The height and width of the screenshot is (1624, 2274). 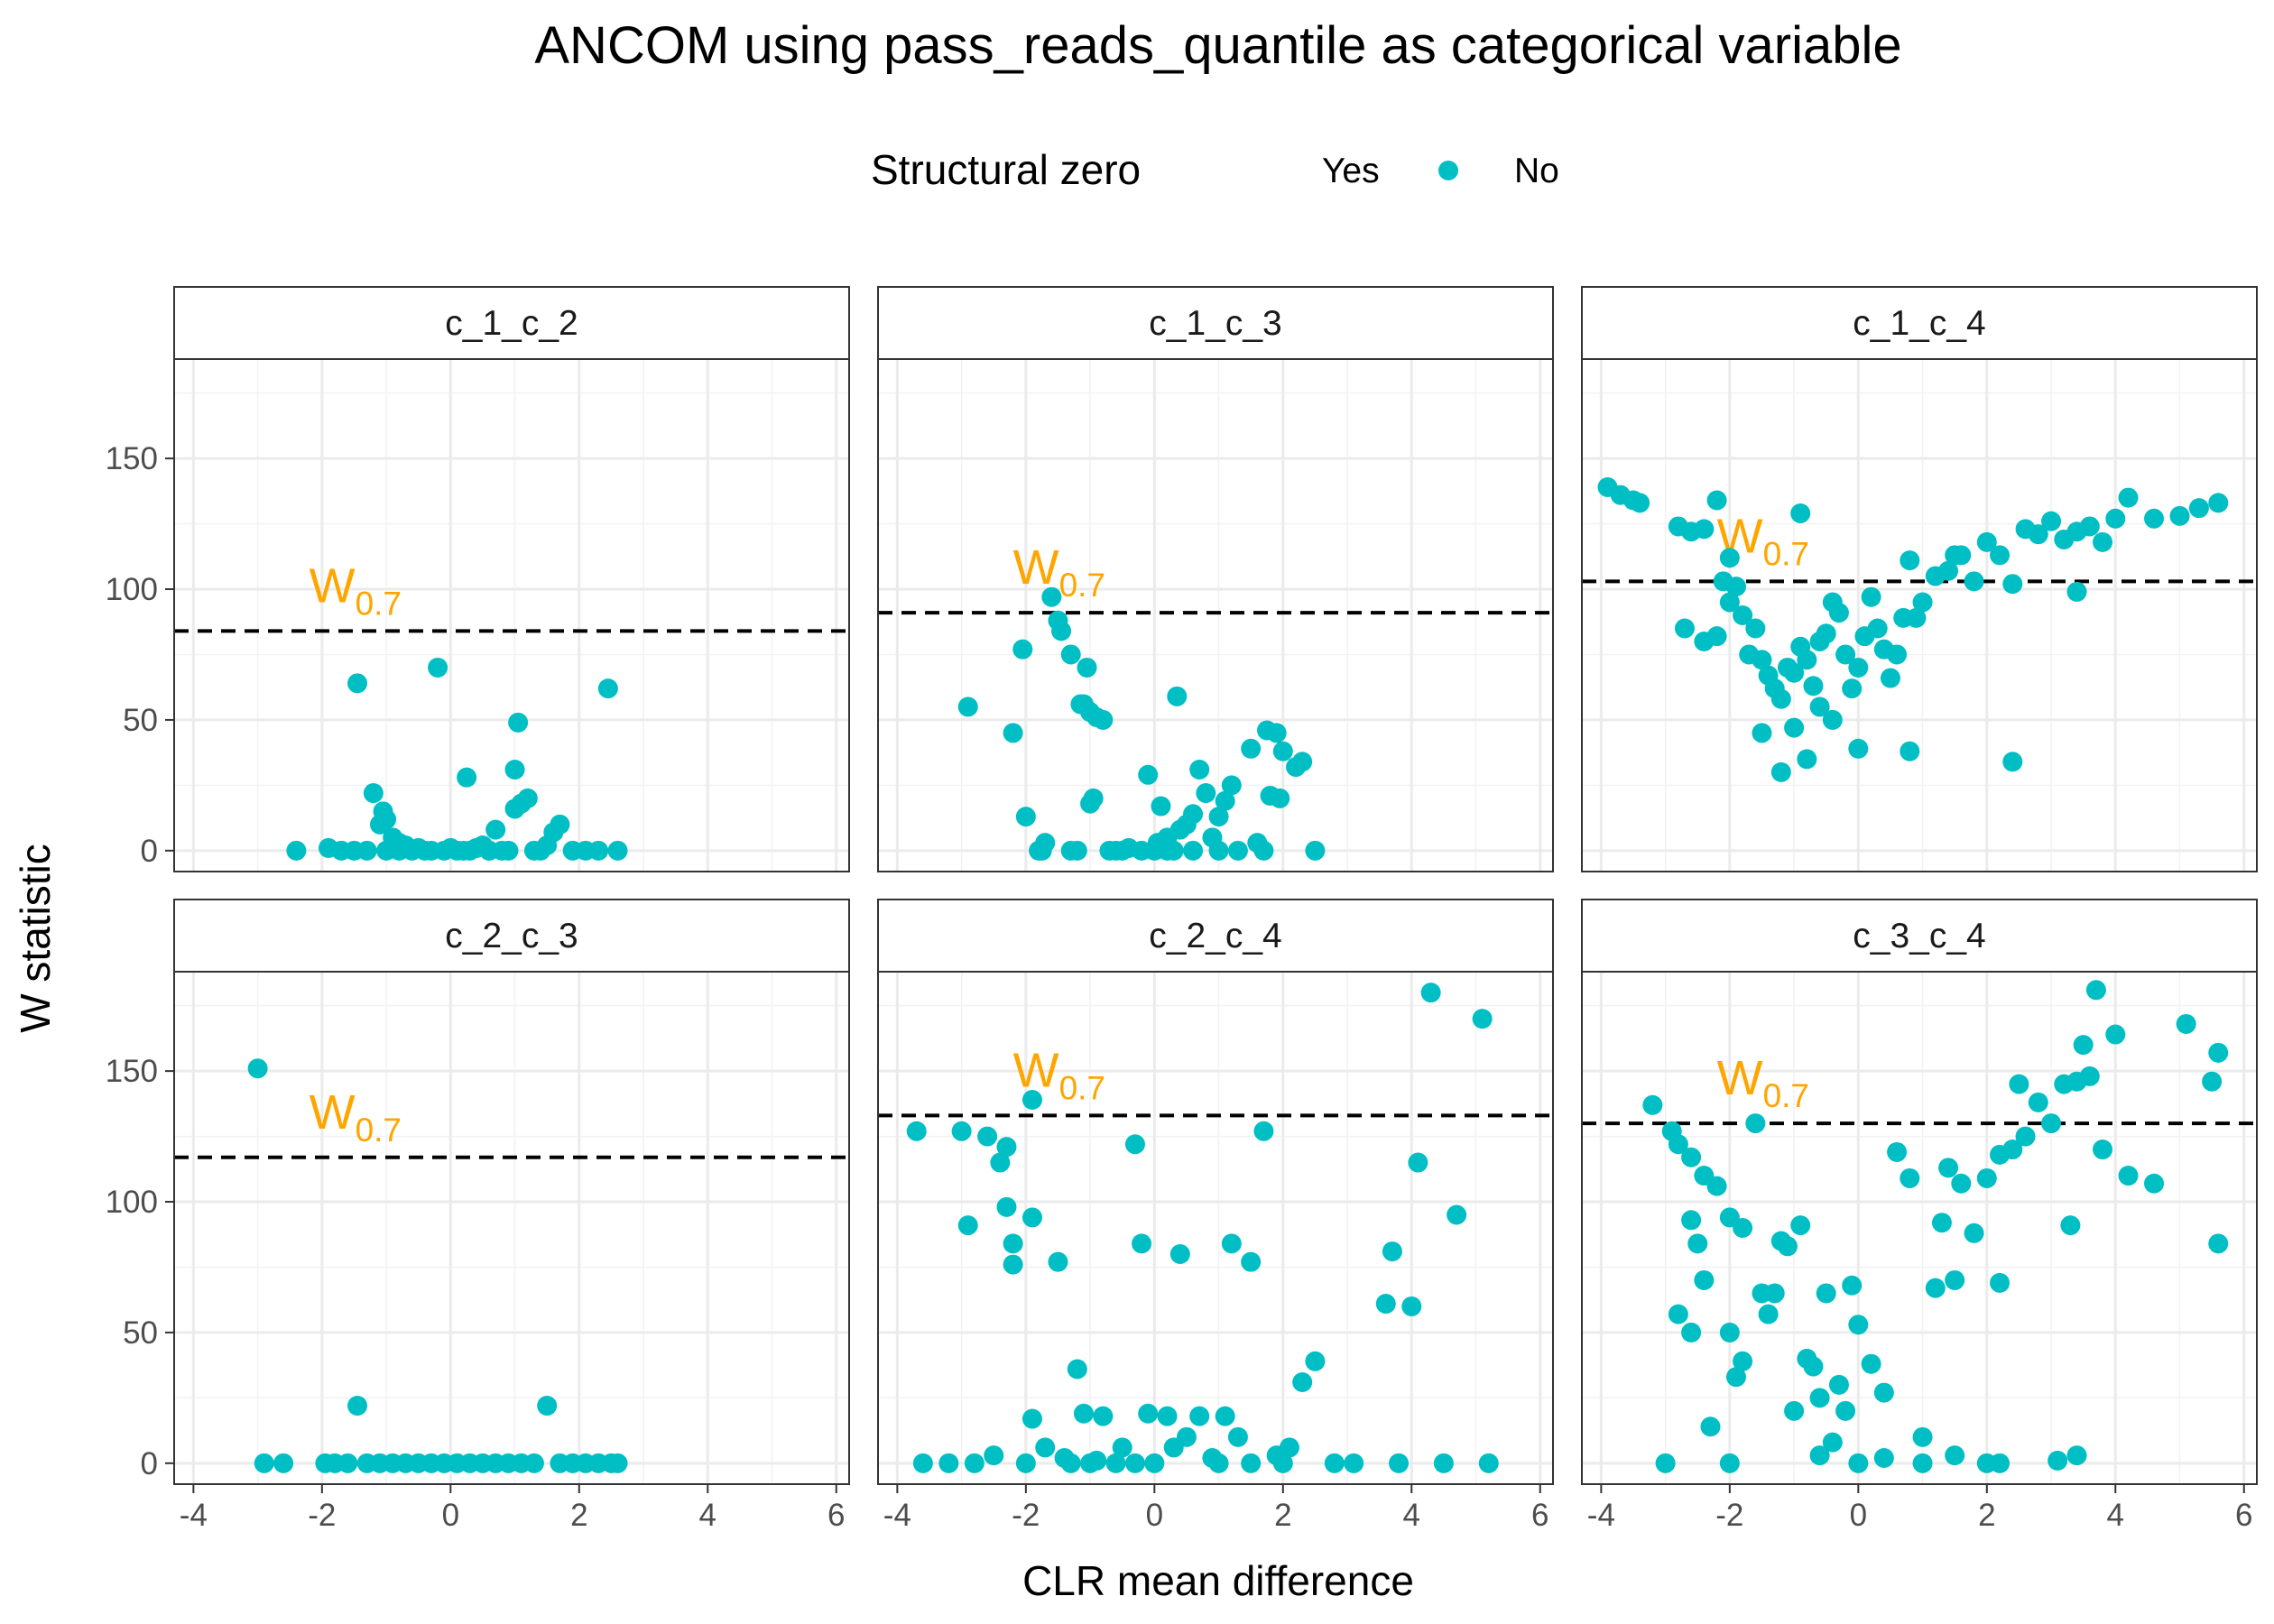 I want to click on x-tick-label: 4, so click(x=1412, y=1515).